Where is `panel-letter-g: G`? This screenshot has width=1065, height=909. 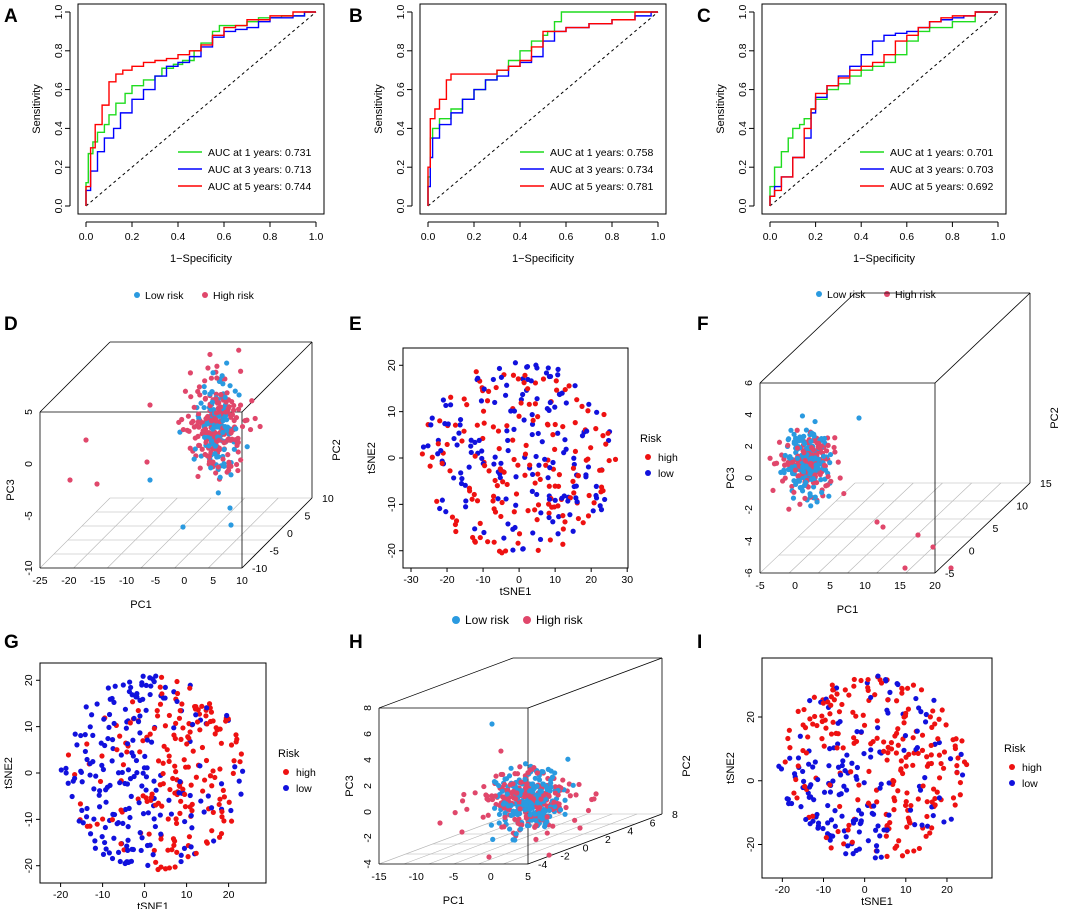 panel-letter-g: G is located at coordinates (11, 642).